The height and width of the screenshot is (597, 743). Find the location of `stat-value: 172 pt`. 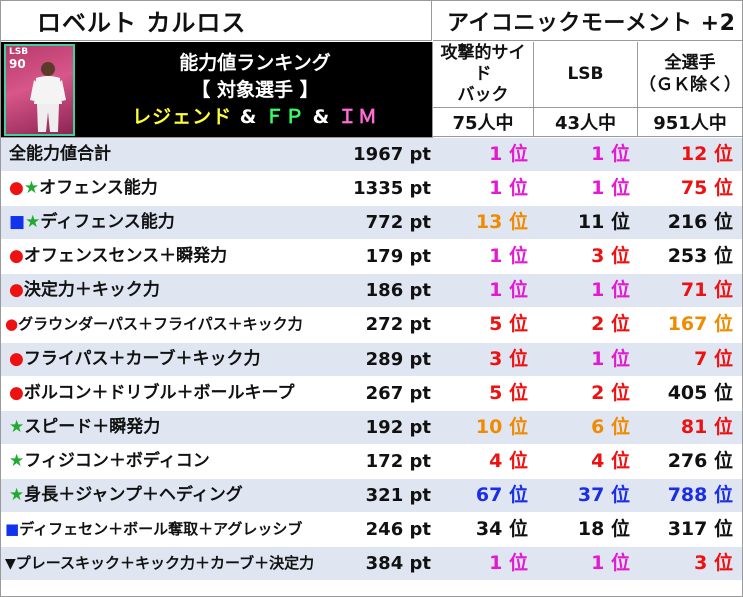

stat-value: 172 pt is located at coordinates (398, 461).